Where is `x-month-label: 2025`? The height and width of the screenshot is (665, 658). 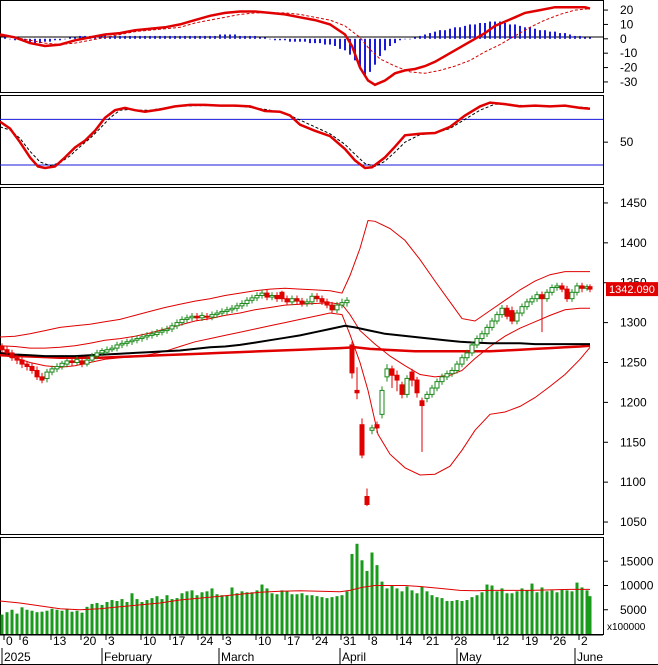
x-month-label: 2025 is located at coordinates (17, 657).